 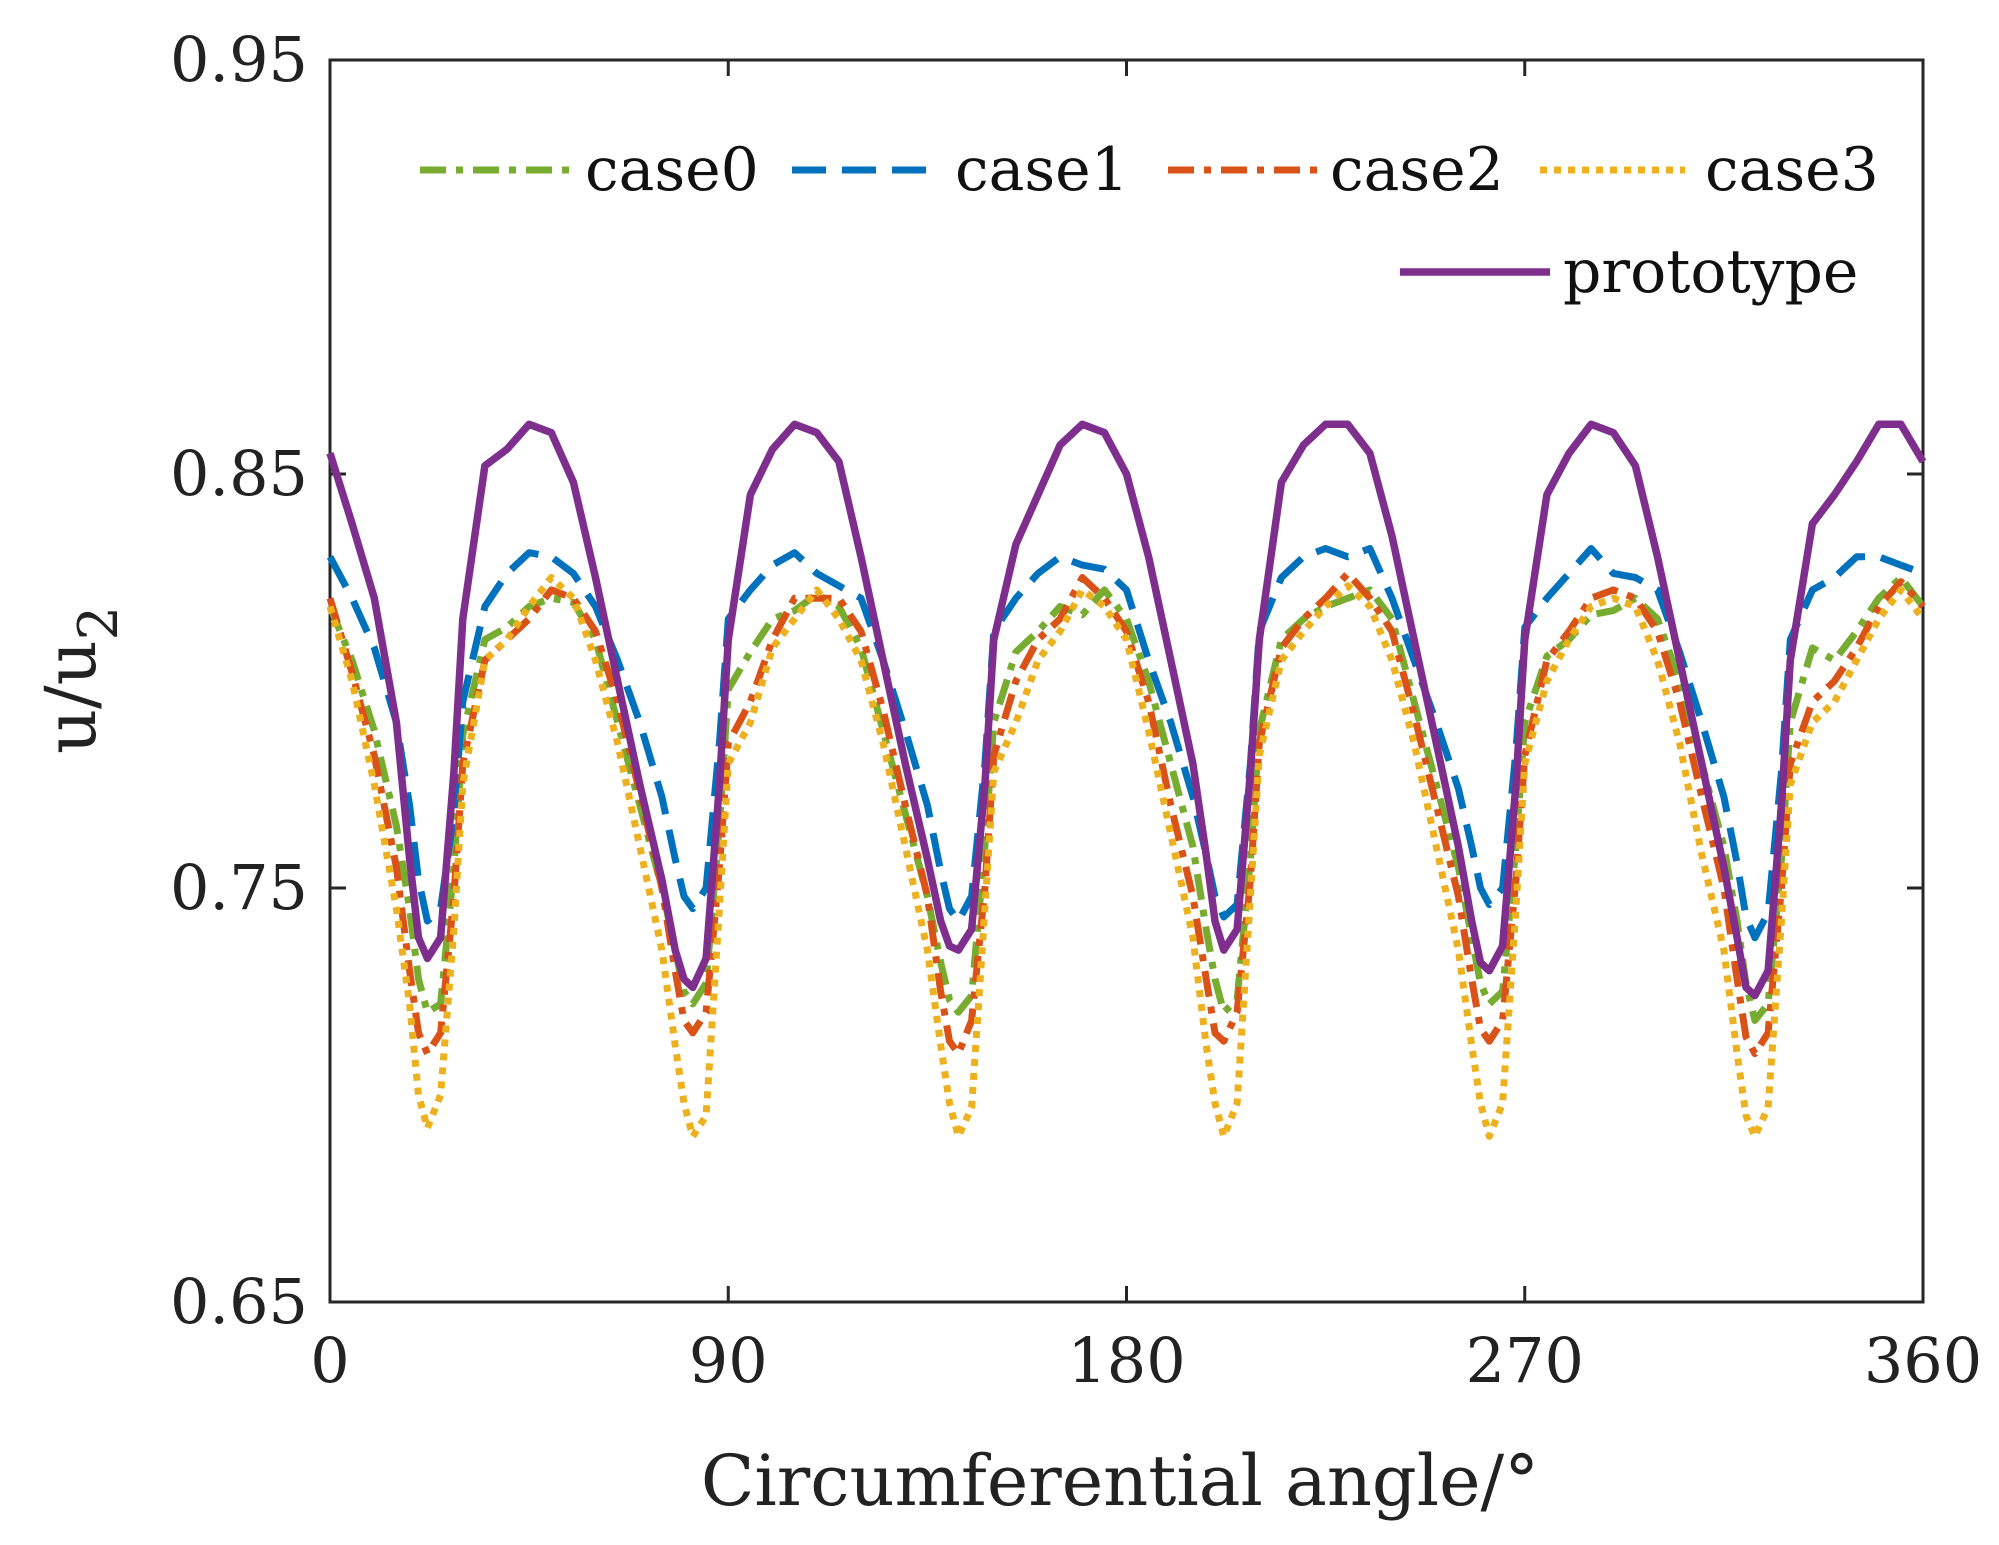 What do you see at coordinates (239, 887) in the screenshot?
I see `y-tick-label: 0.75` at bounding box center [239, 887].